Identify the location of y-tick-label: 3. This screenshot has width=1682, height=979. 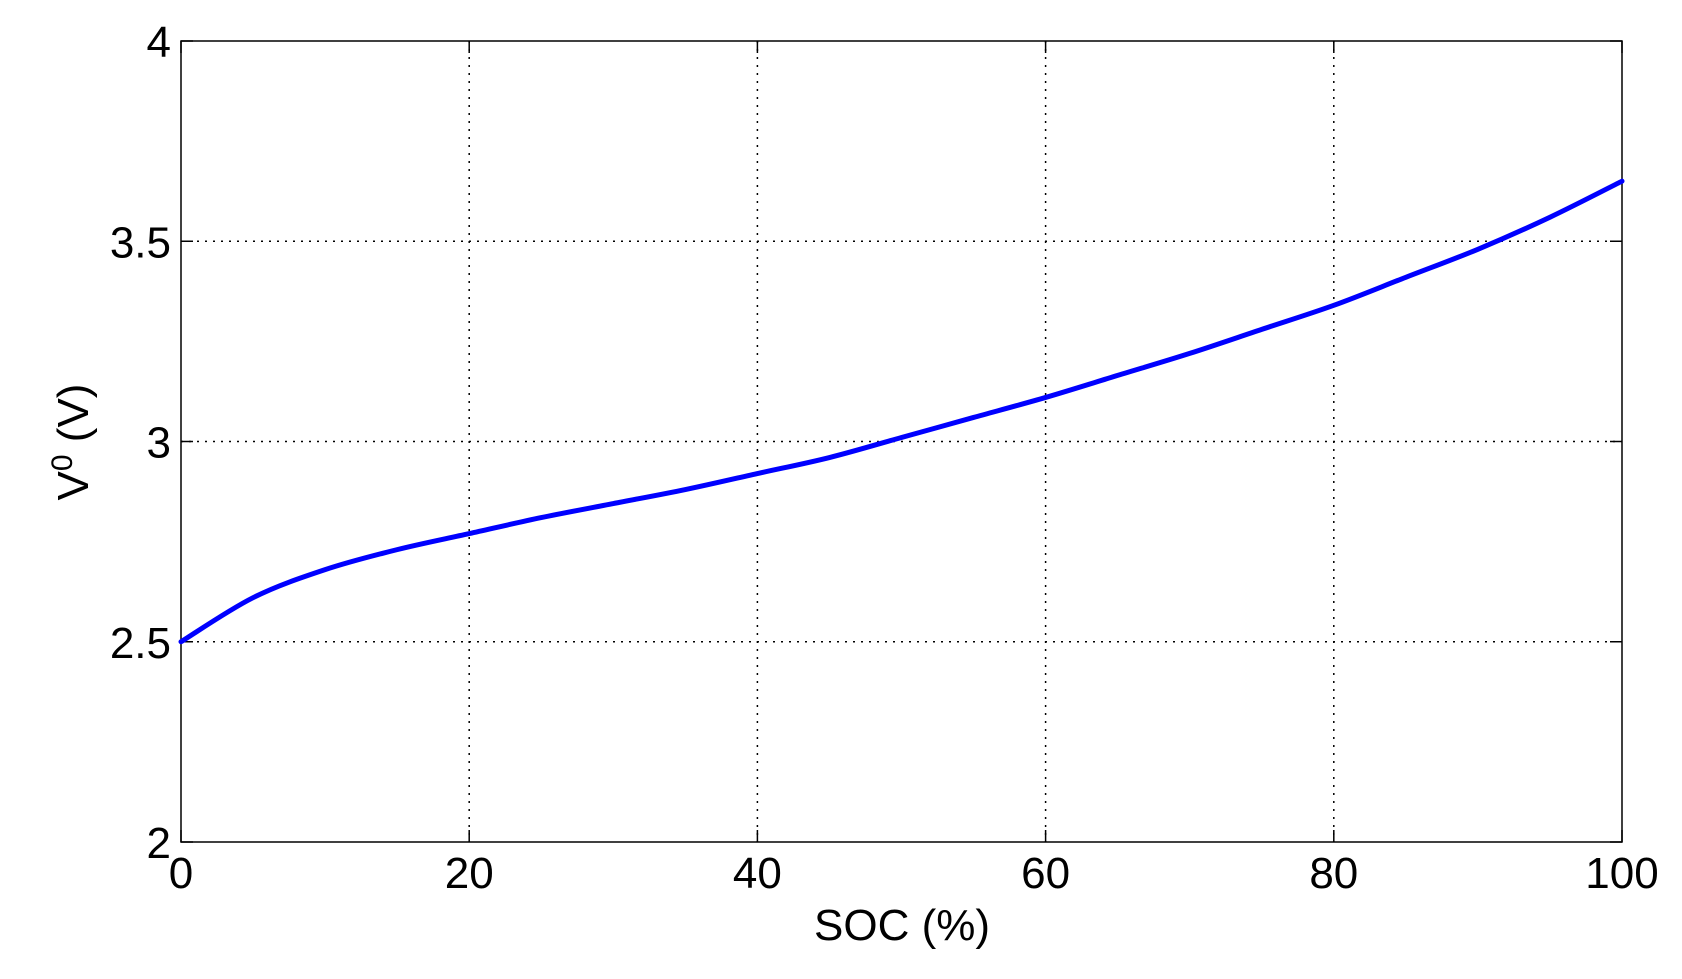
(159, 443).